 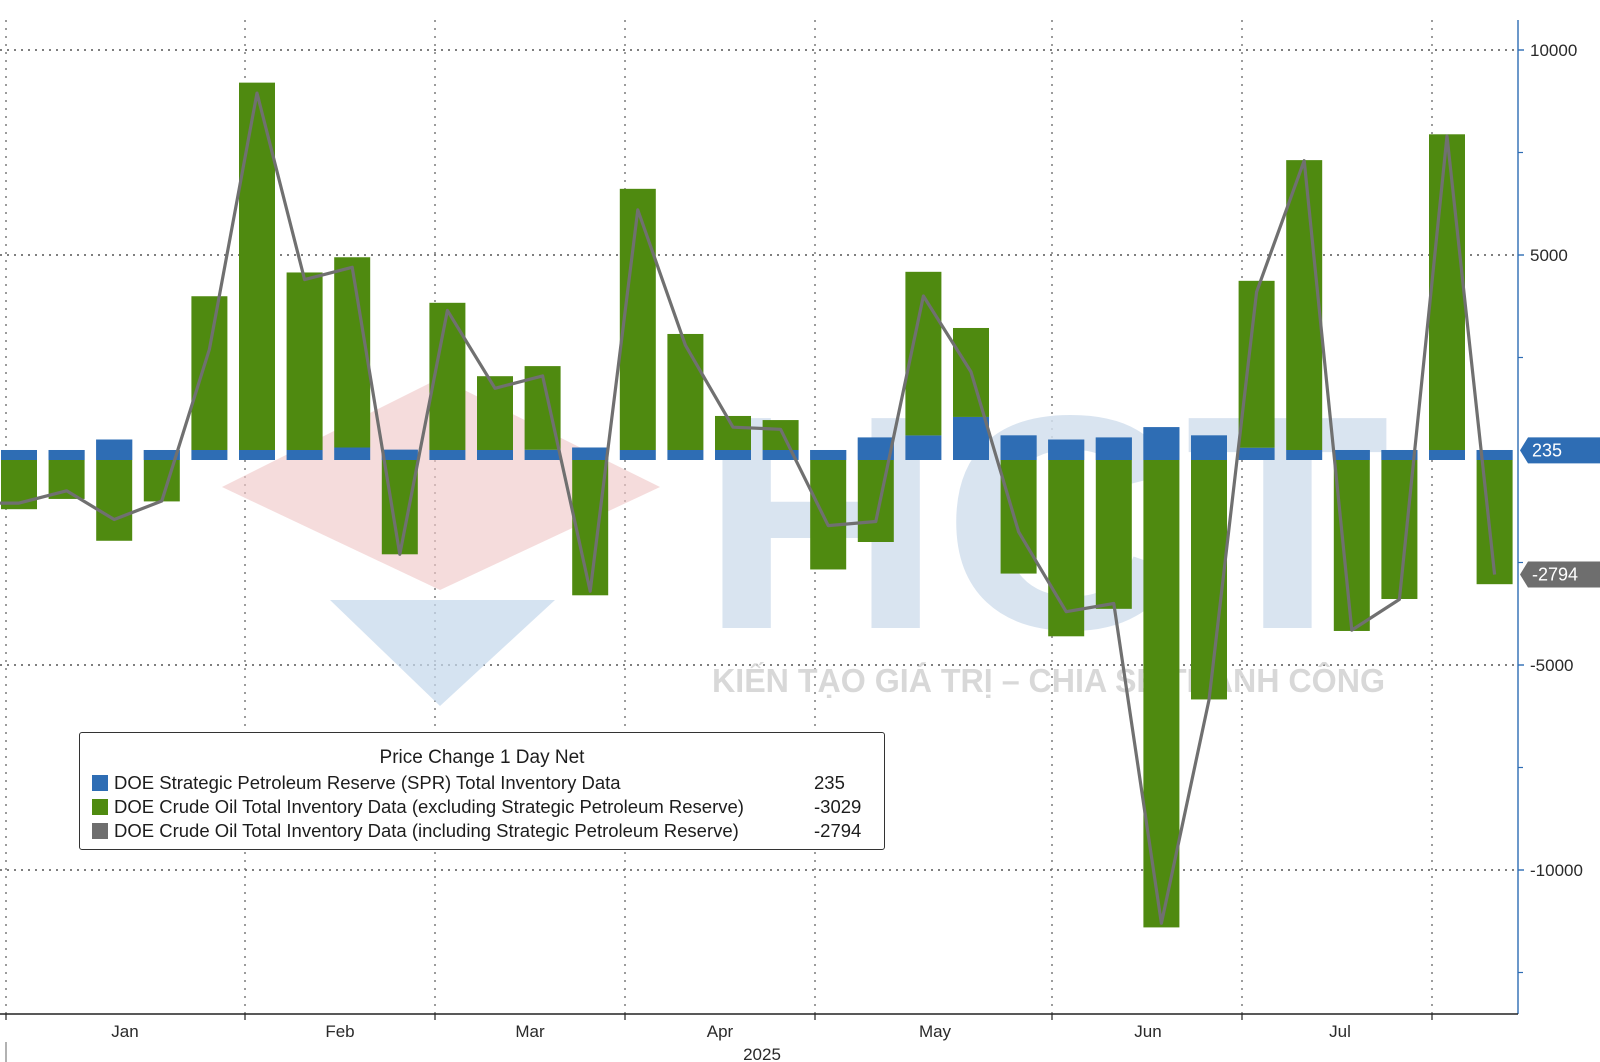 I want to click on x-tick-label: Jun, so click(x=1147, y=1031).